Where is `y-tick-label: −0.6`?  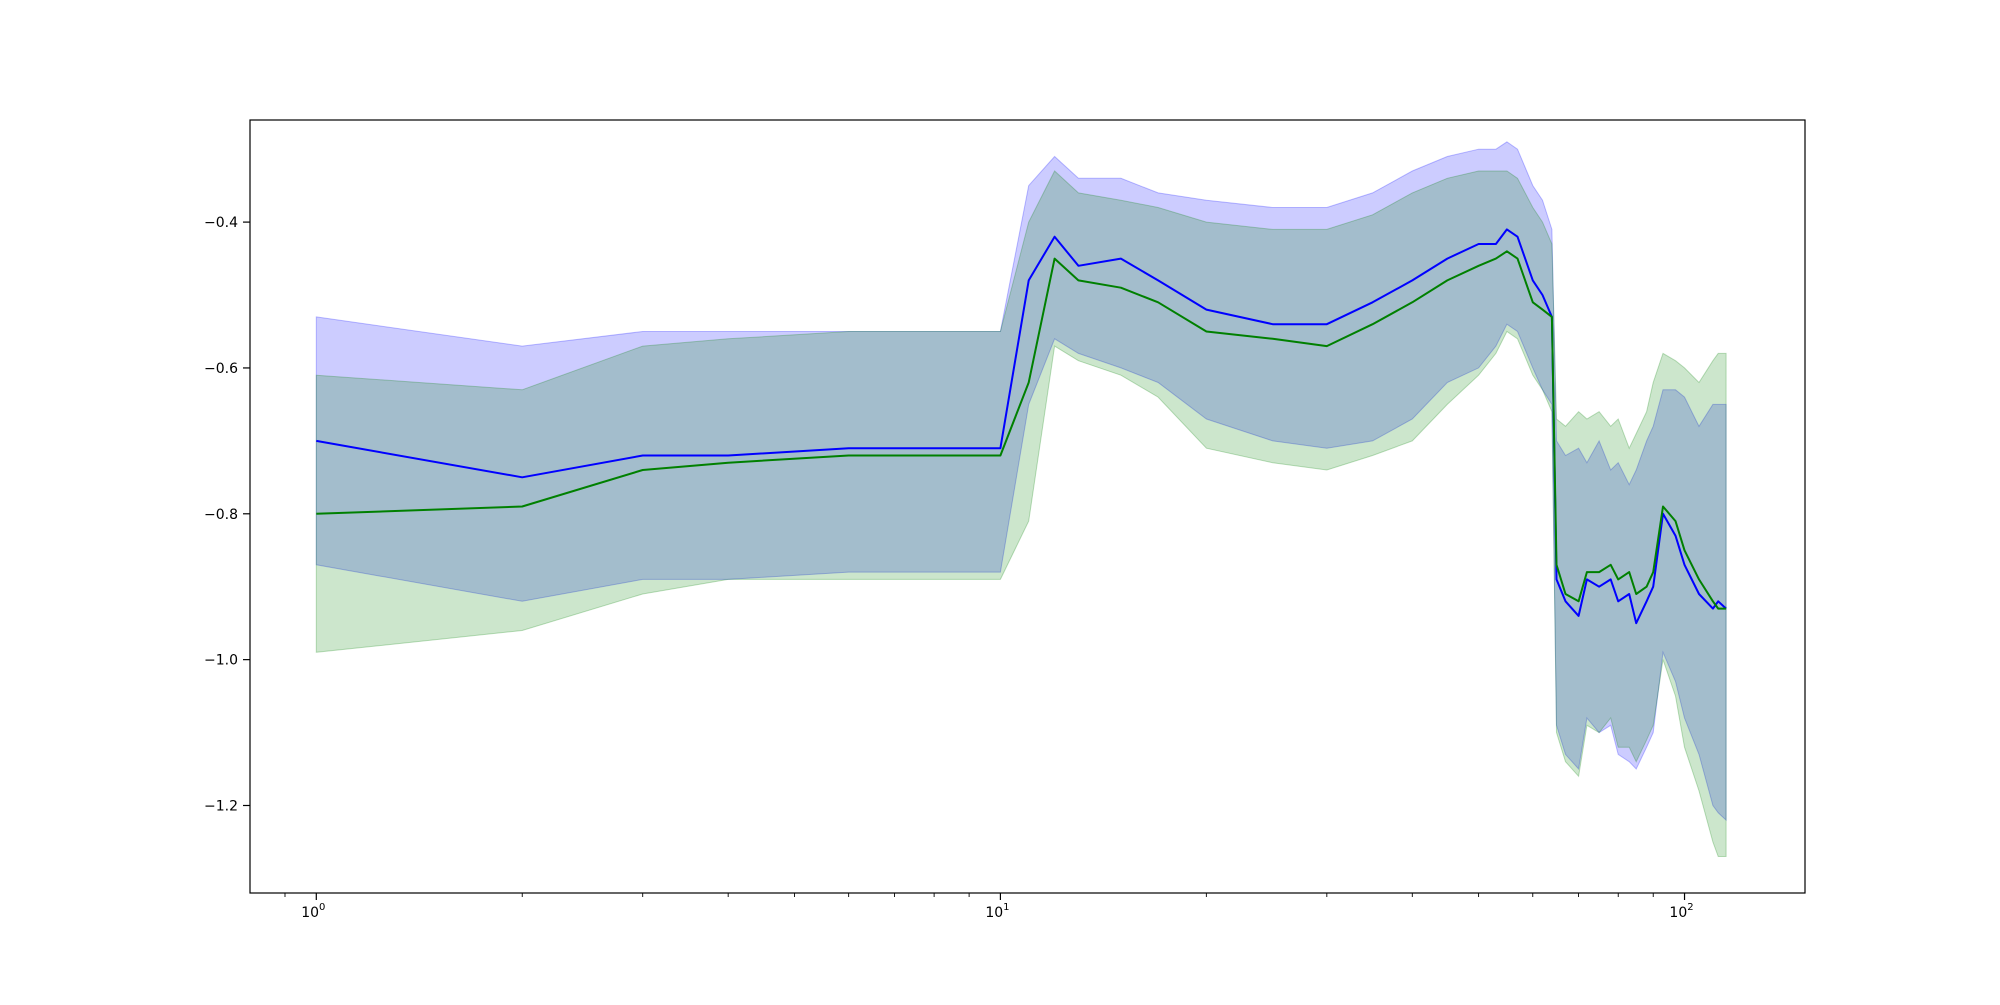 y-tick-label: −0.6 is located at coordinates (221, 369).